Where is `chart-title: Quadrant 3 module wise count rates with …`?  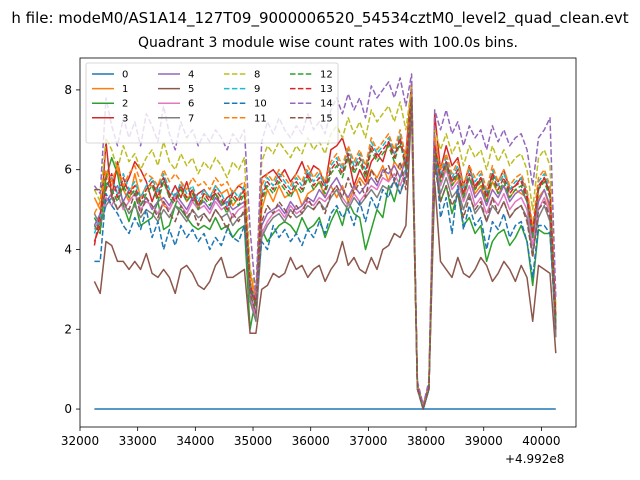
chart-title: Quadrant 3 module wise count rates with … is located at coordinates (328, 43).